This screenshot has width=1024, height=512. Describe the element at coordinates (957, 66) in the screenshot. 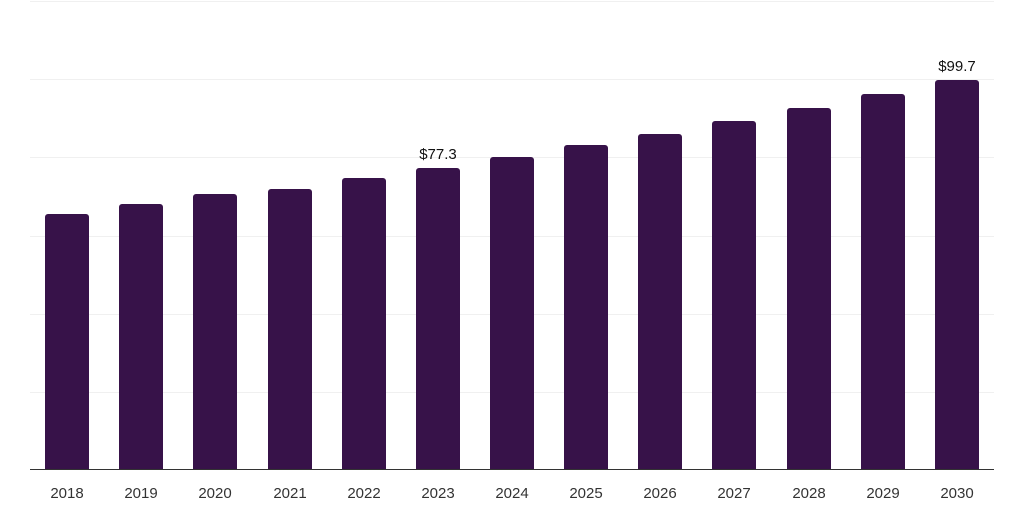

I see `data-label-2030: $99.7` at that location.